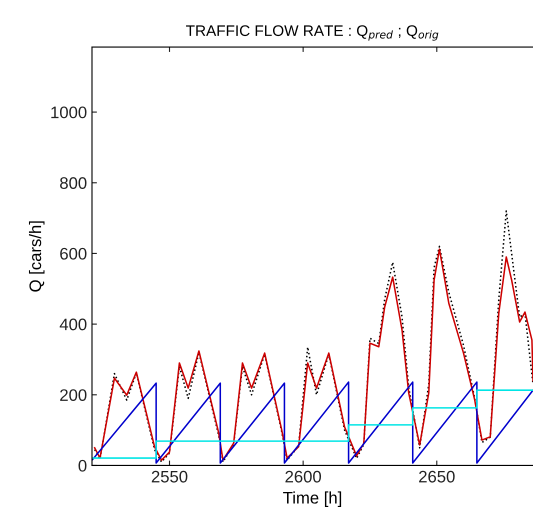  I want to click on y-tick-label: 200, so click(73, 395).